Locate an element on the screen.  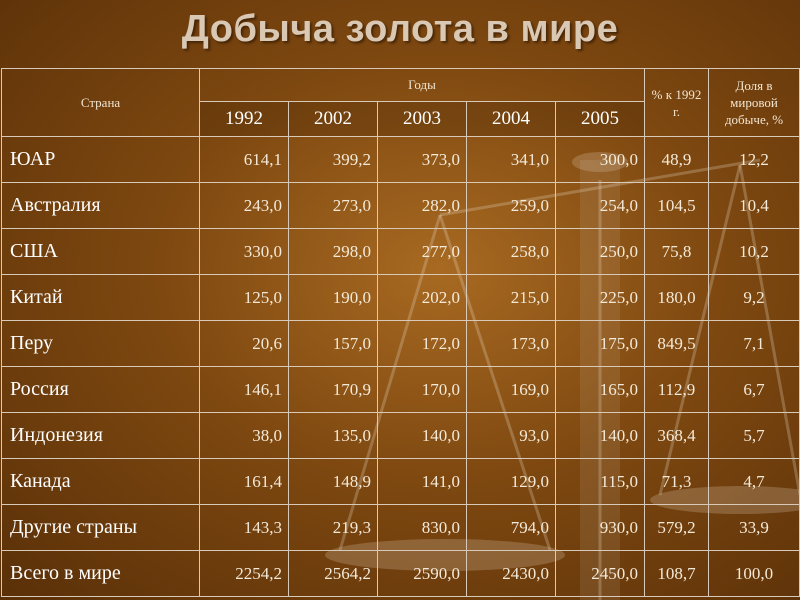
pct-1992-cell: 71,3 is located at coordinates (676, 481).